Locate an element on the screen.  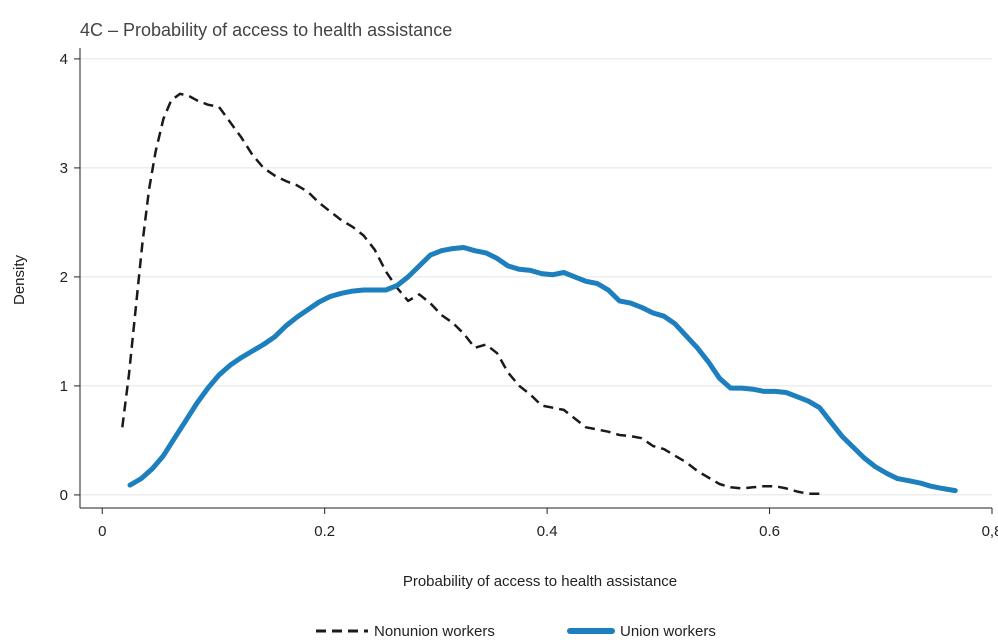
y-axis-label: Density is located at coordinates (19, 279).